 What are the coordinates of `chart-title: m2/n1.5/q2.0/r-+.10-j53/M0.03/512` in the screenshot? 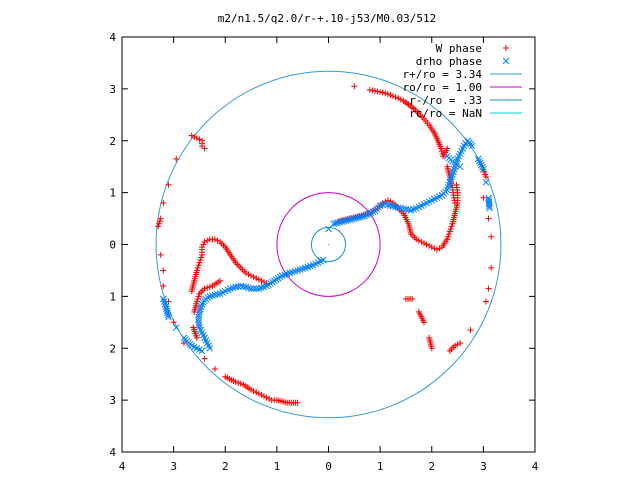 It's located at (327, 18).